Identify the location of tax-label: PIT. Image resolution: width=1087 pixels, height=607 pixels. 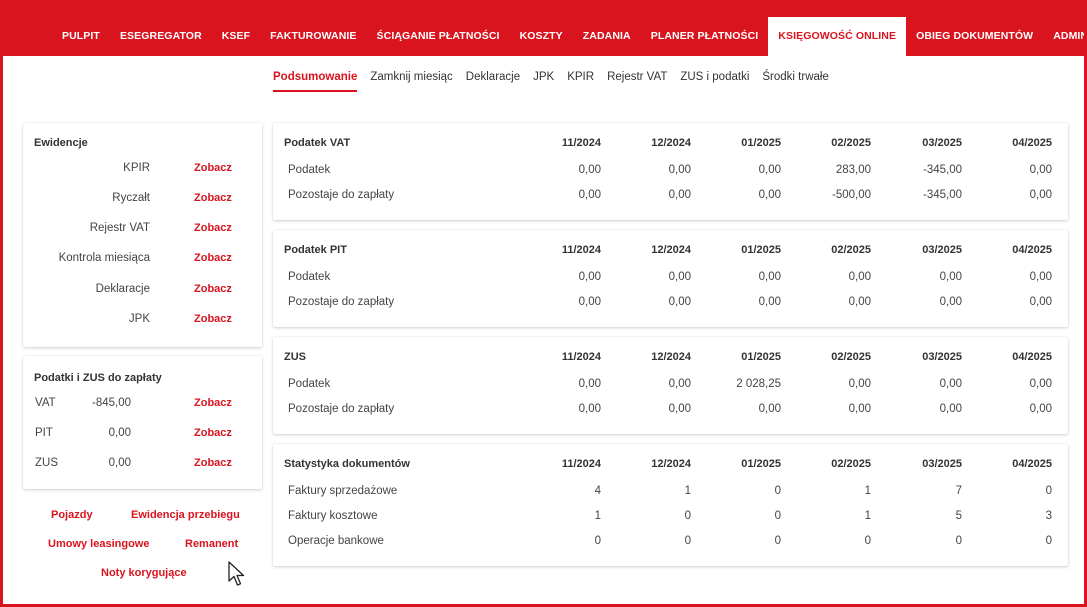
(44, 433).